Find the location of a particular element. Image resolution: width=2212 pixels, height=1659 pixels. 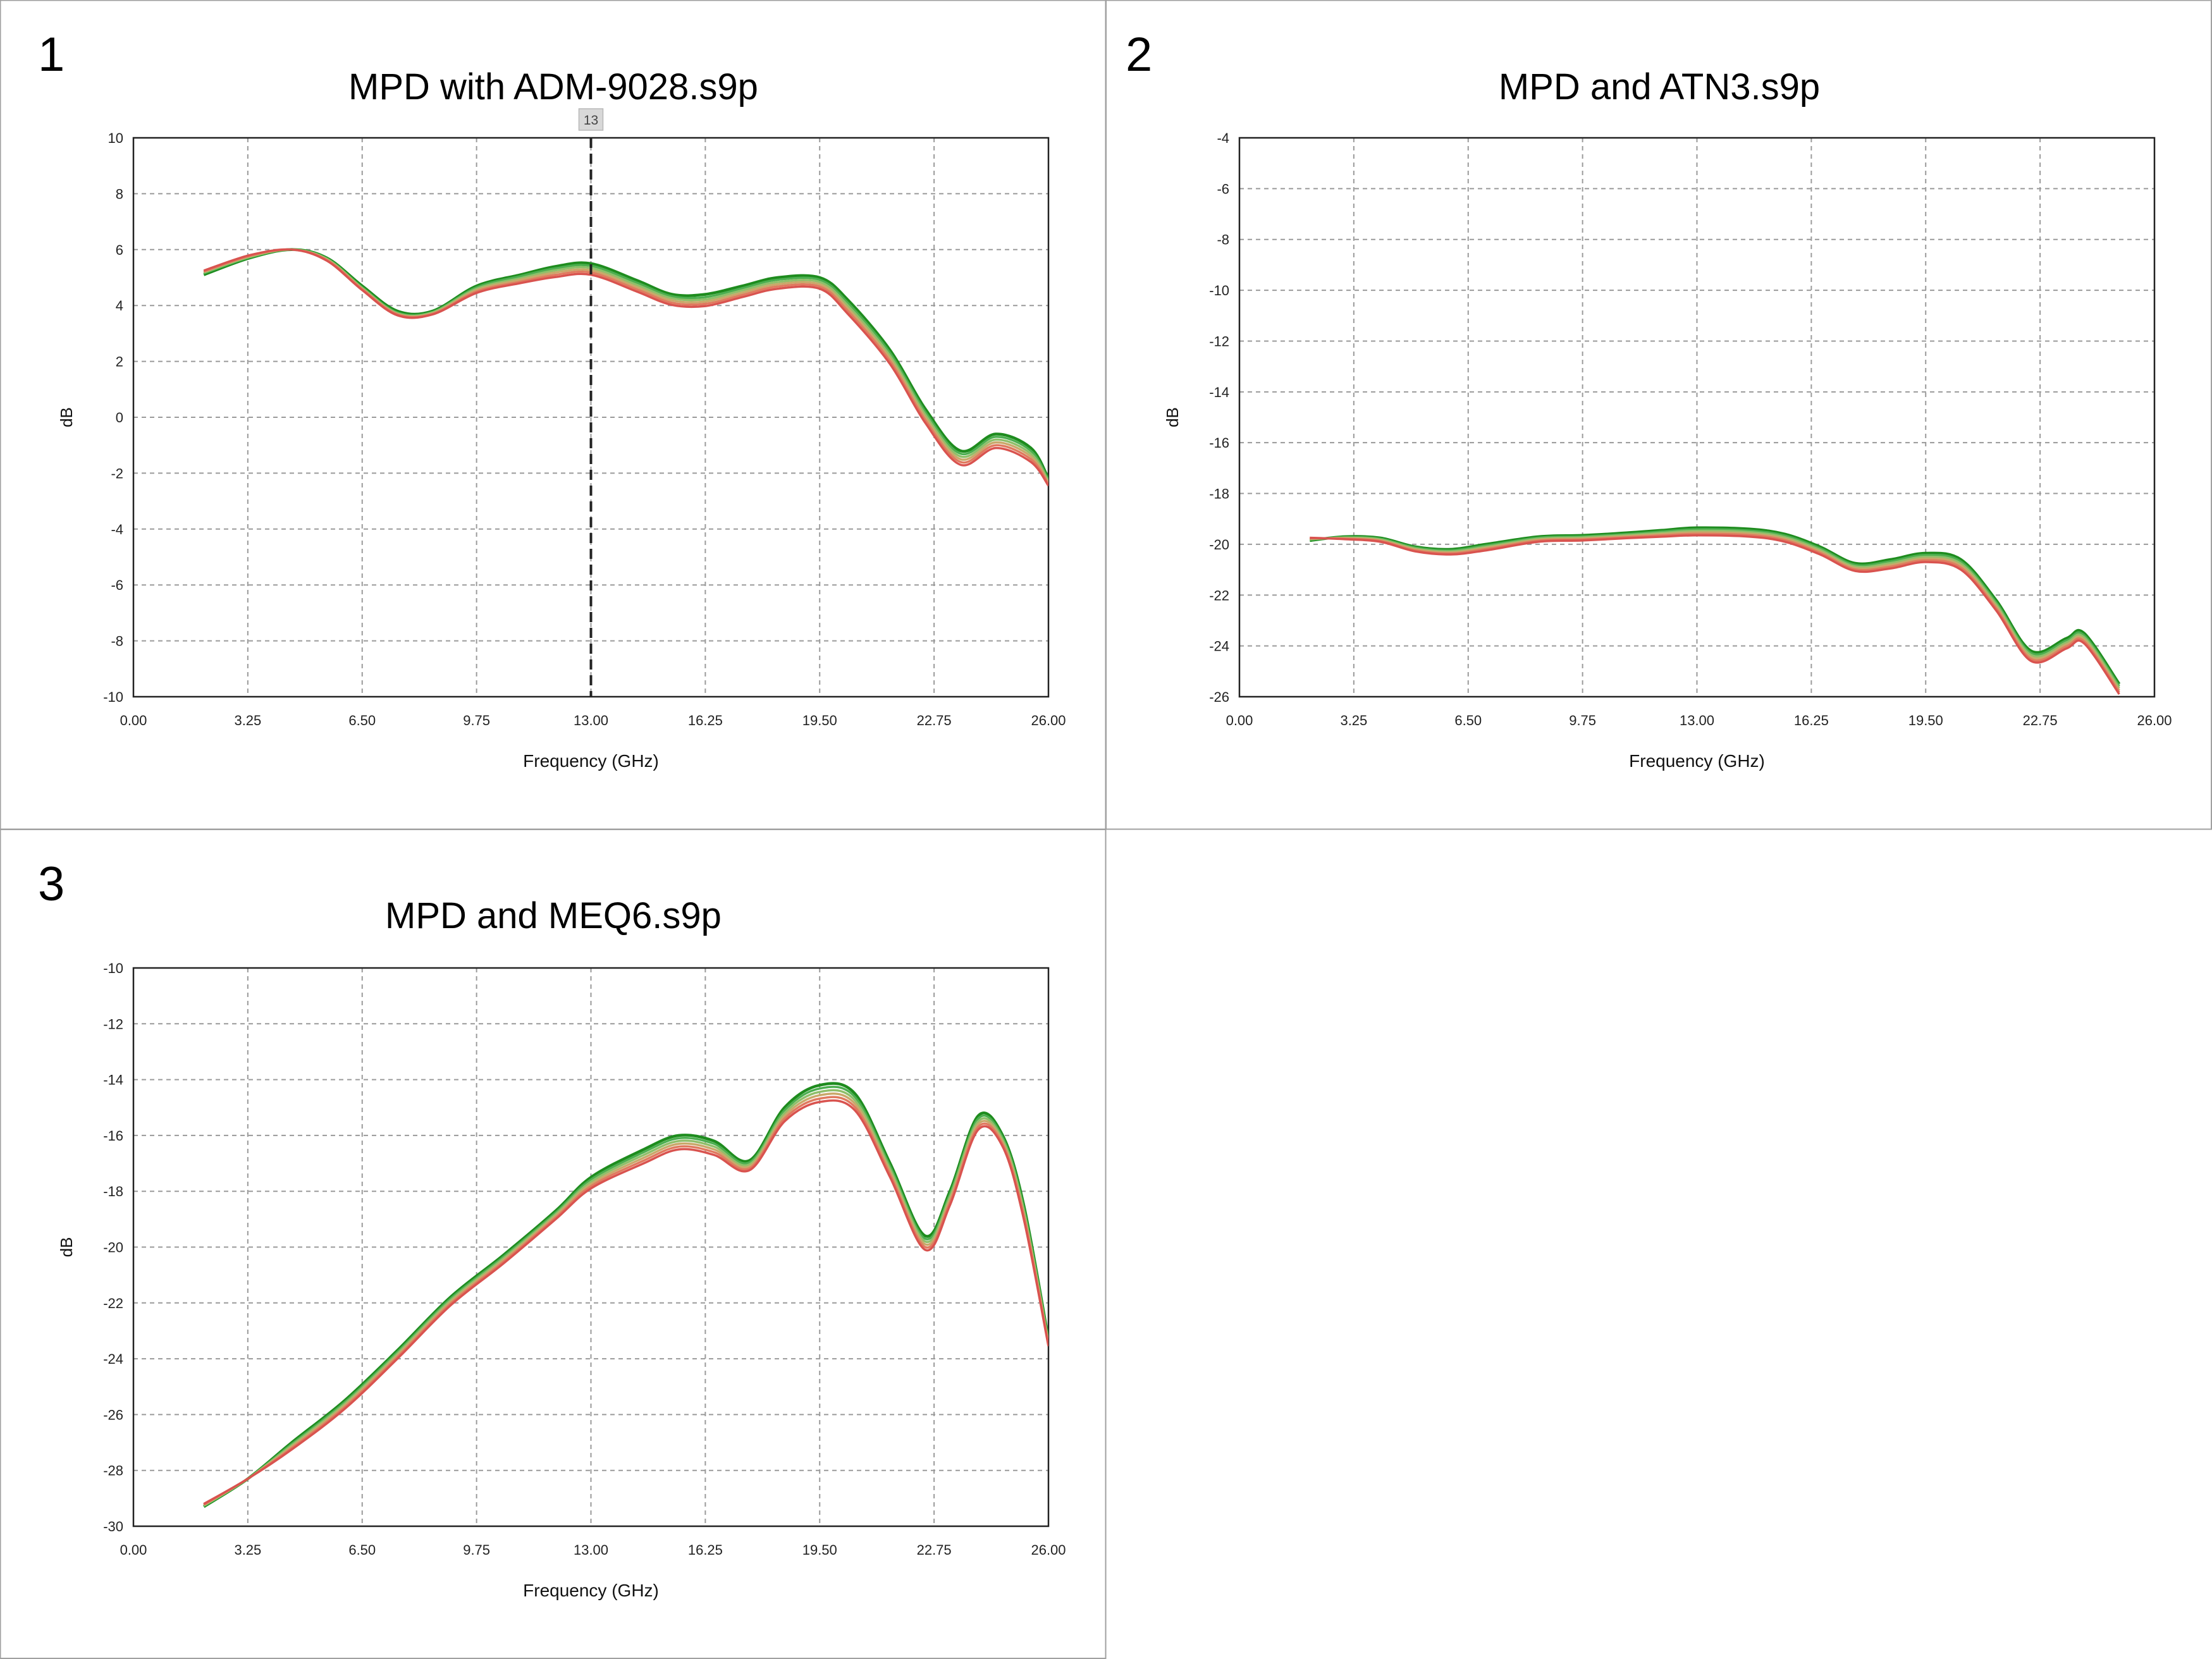

cursor-marker-tag-box is located at coordinates (591, 119).